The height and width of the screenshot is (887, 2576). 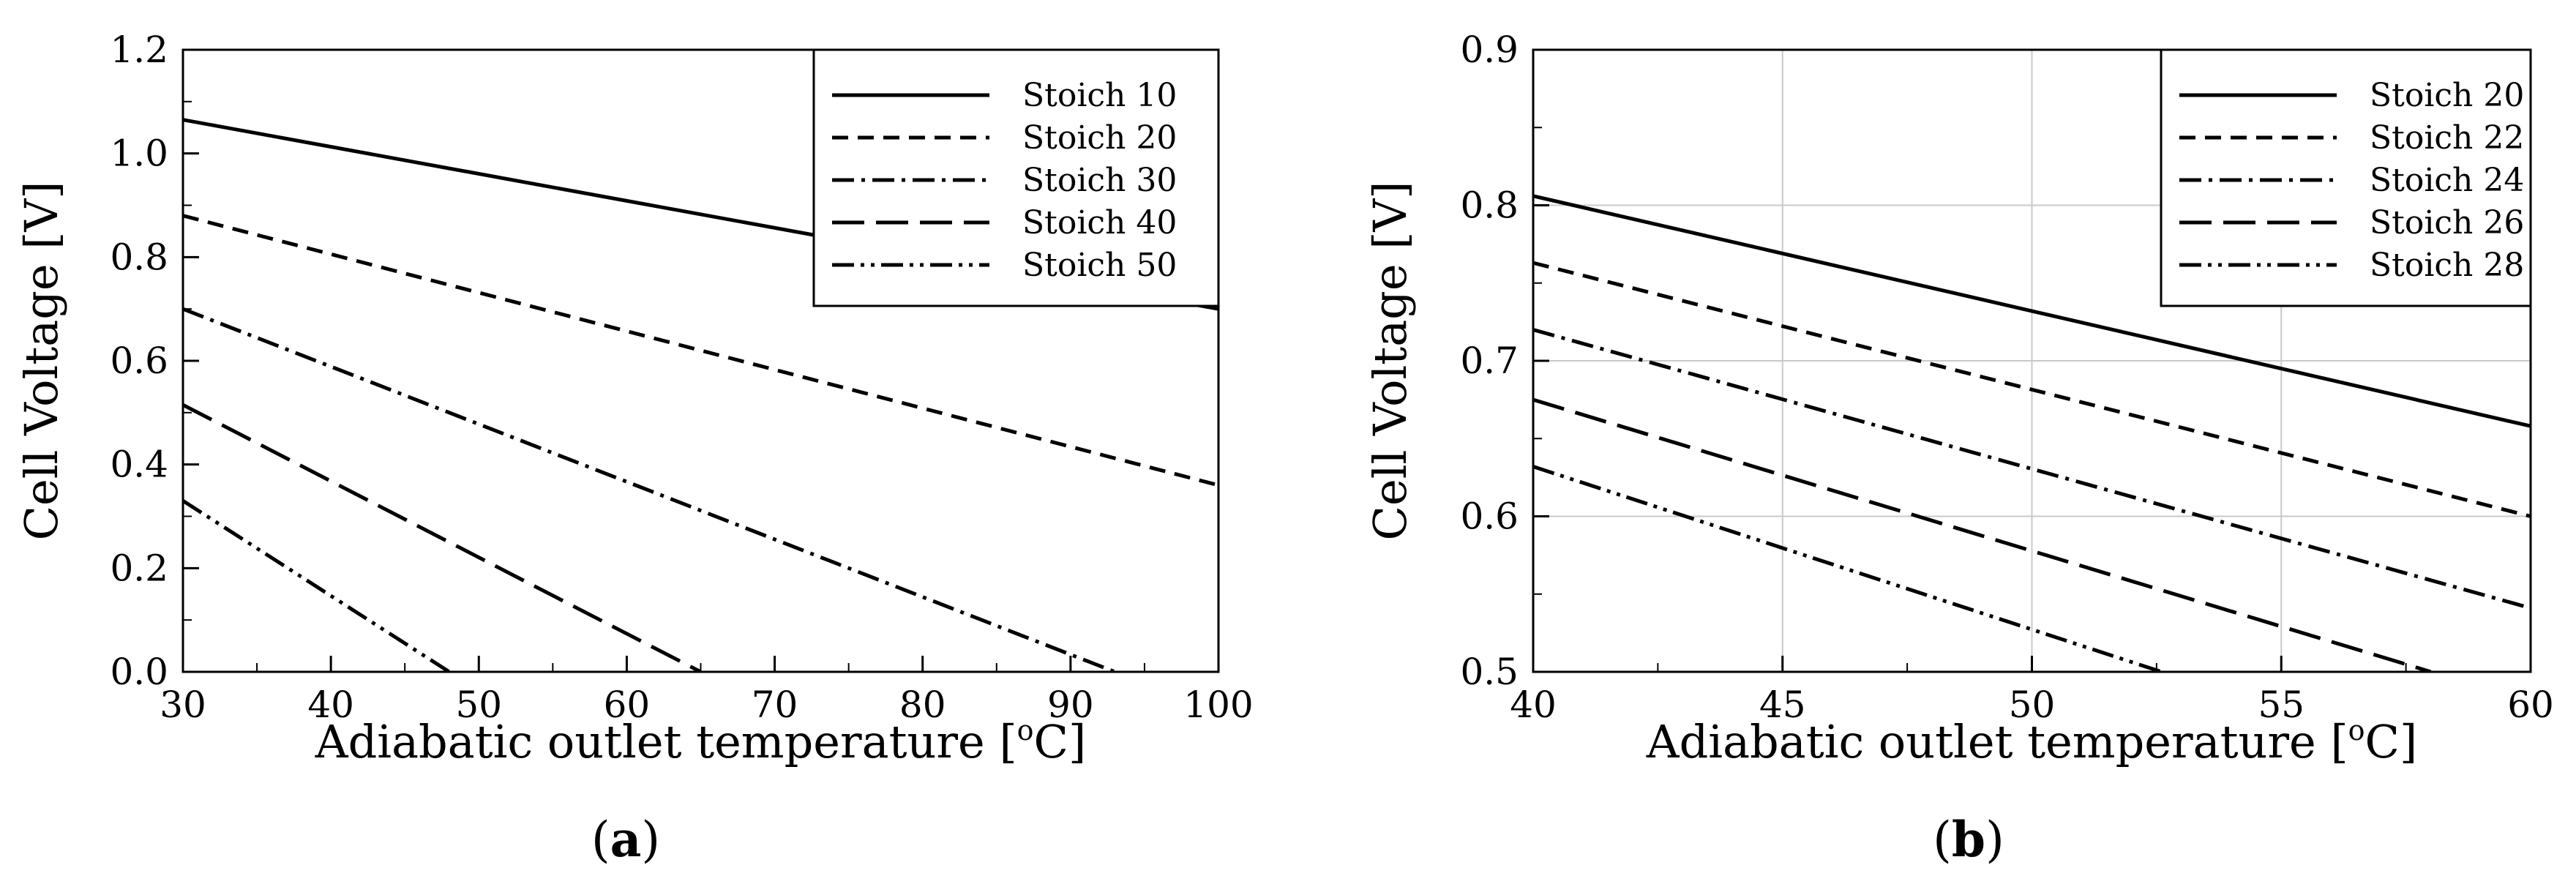 What do you see at coordinates (1099, 223) in the screenshot?
I see `legend-label: Stoich 40` at bounding box center [1099, 223].